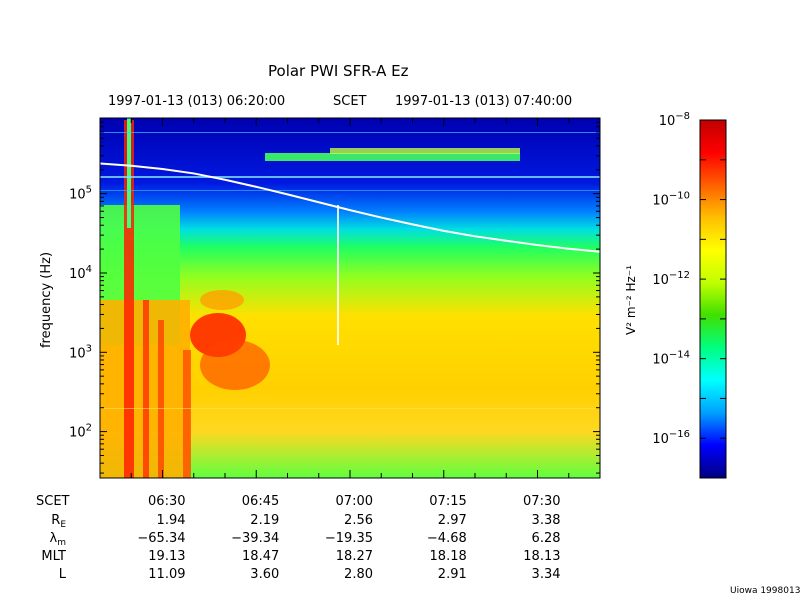 The width and height of the screenshot is (800, 600). What do you see at coordinates (452, 520) in the screenshot?
I see `ephemeris-value: 2.97` at bounding box center [452, 520].